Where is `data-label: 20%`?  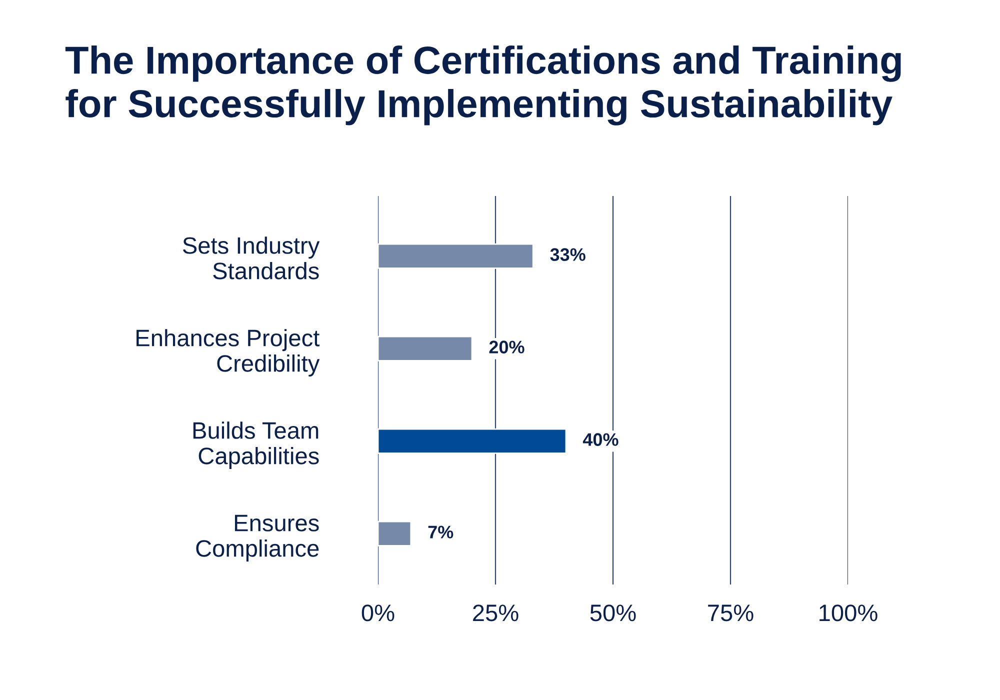 data-label: 20% is located at coordinates (506, 347).